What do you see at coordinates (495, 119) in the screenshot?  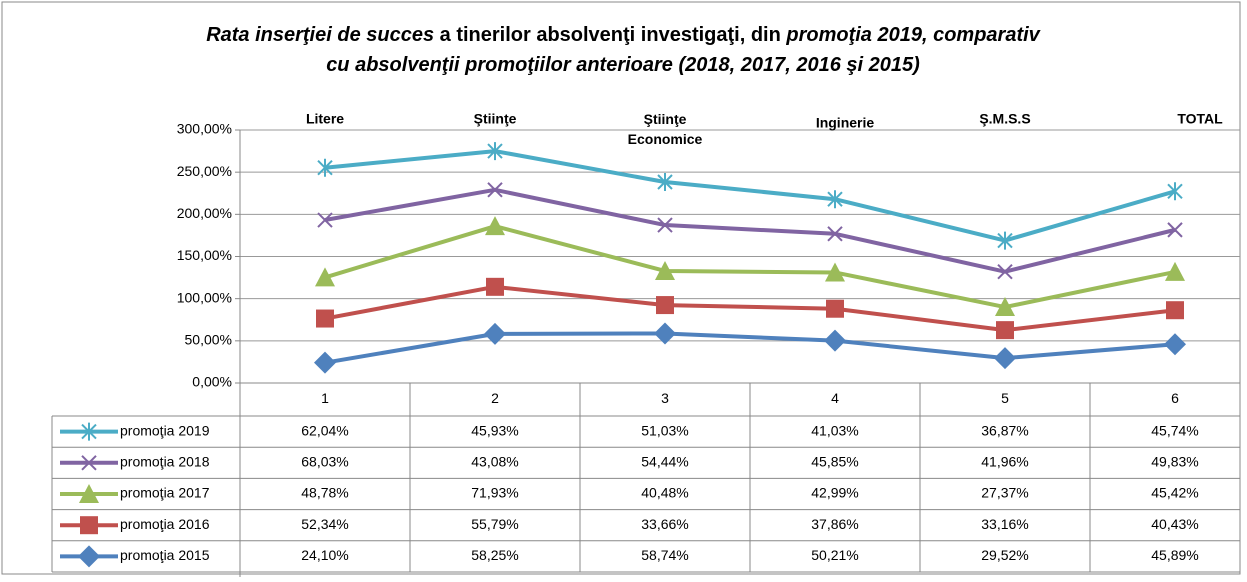 I see `group-label: Ştiinţe` at bounding box center [495, 119].